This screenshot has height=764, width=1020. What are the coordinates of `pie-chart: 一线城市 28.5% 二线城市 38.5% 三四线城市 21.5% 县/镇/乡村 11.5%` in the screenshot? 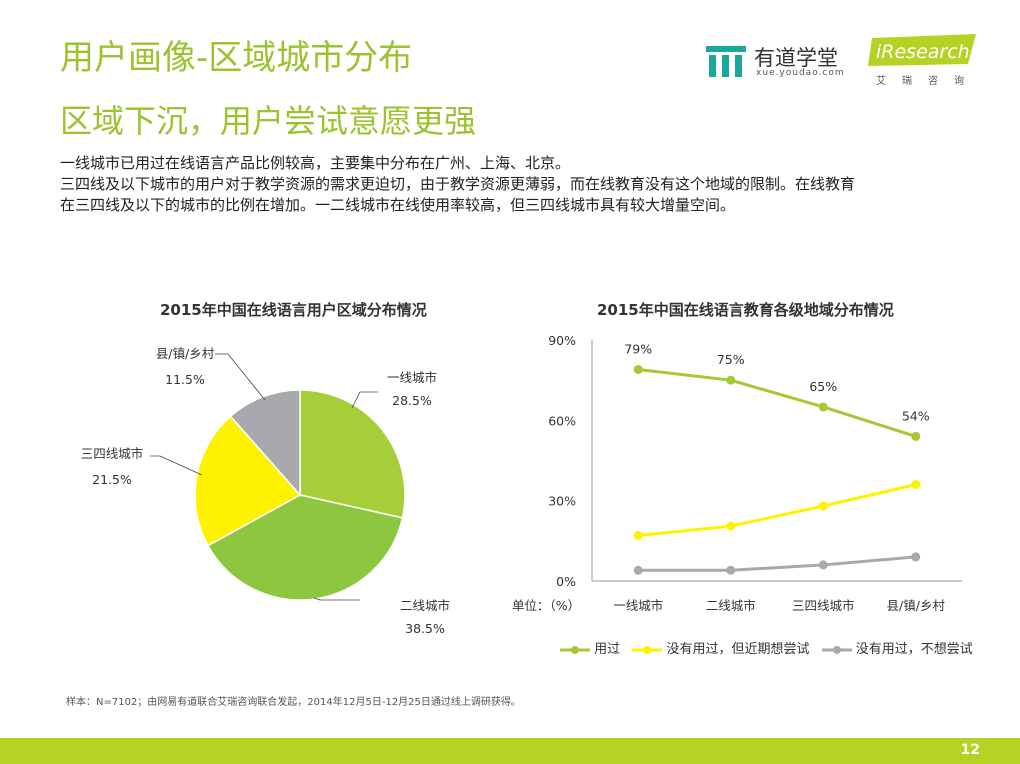 It's located at (265, 491).